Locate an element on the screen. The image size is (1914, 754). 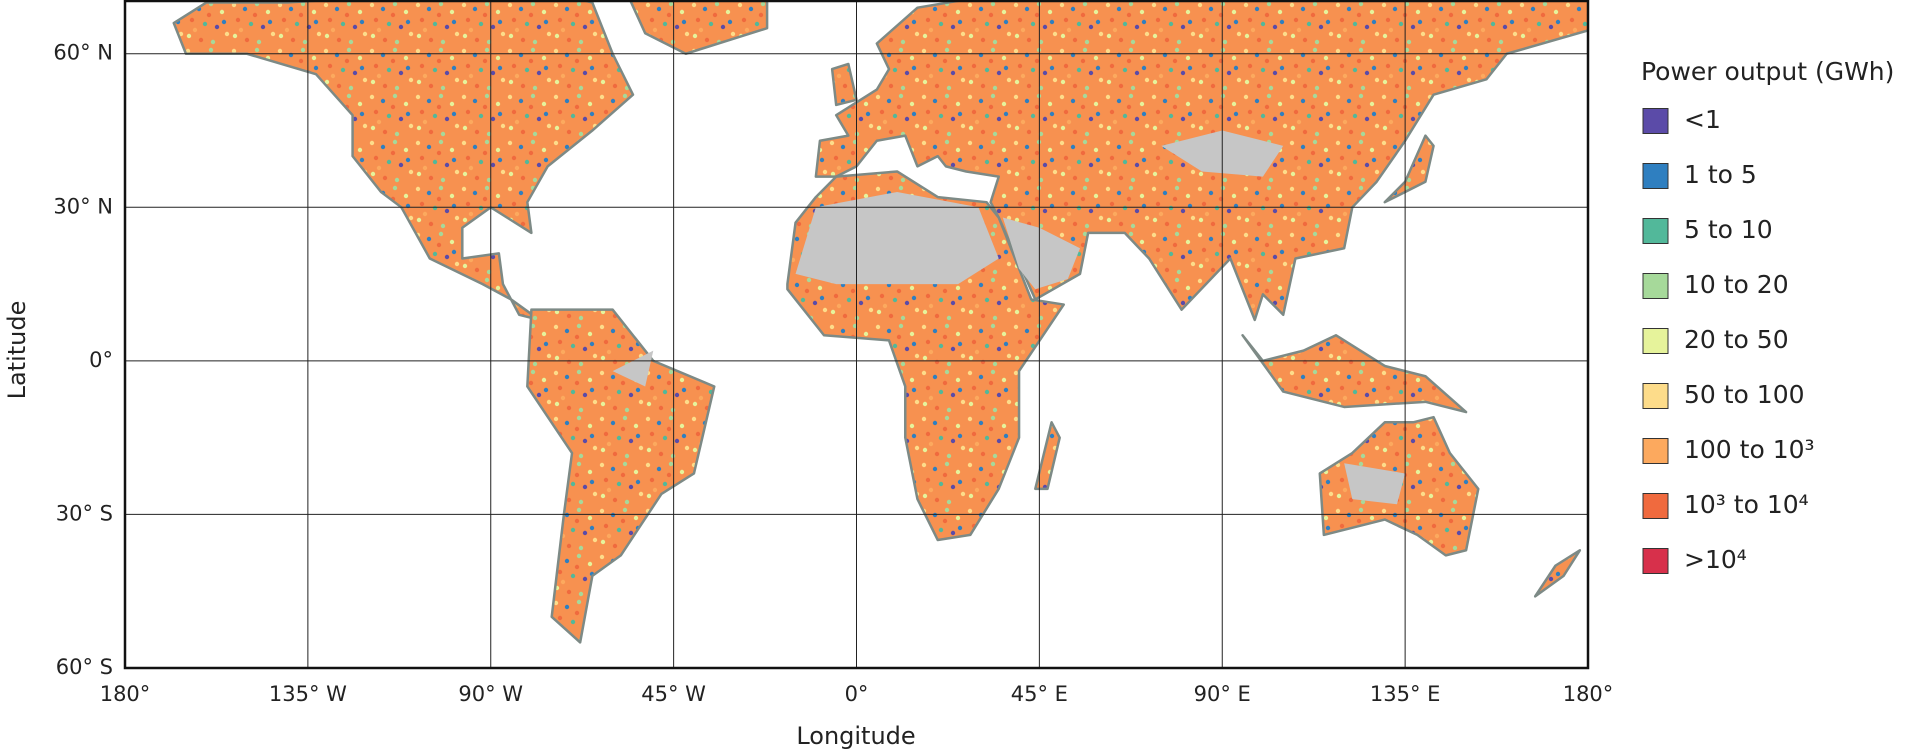
x-tick-label: 45° W is located at coordinates (673, 694).